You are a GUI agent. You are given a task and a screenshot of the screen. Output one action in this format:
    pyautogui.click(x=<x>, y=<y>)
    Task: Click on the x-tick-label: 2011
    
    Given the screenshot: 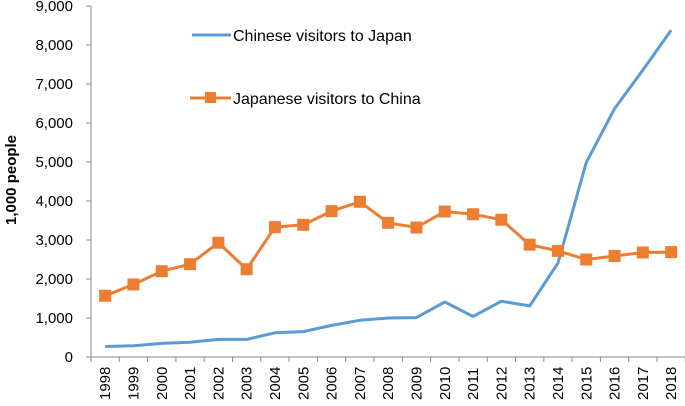 What is the action you would take?
    pyautogui.click(x=473, y=384)
    